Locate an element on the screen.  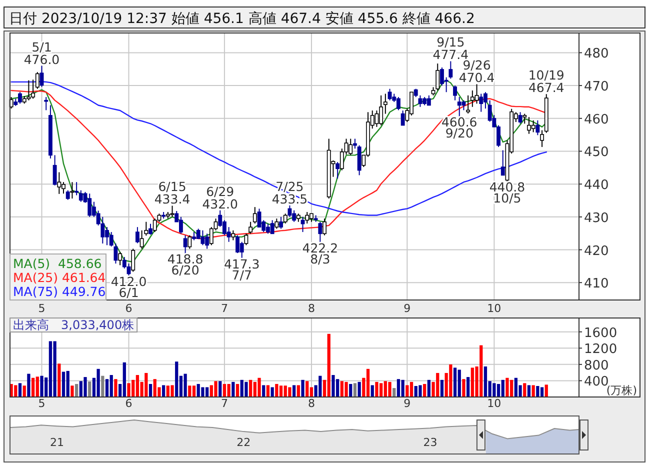
x-tick-label: 5 is located at coordinates (42, 308).